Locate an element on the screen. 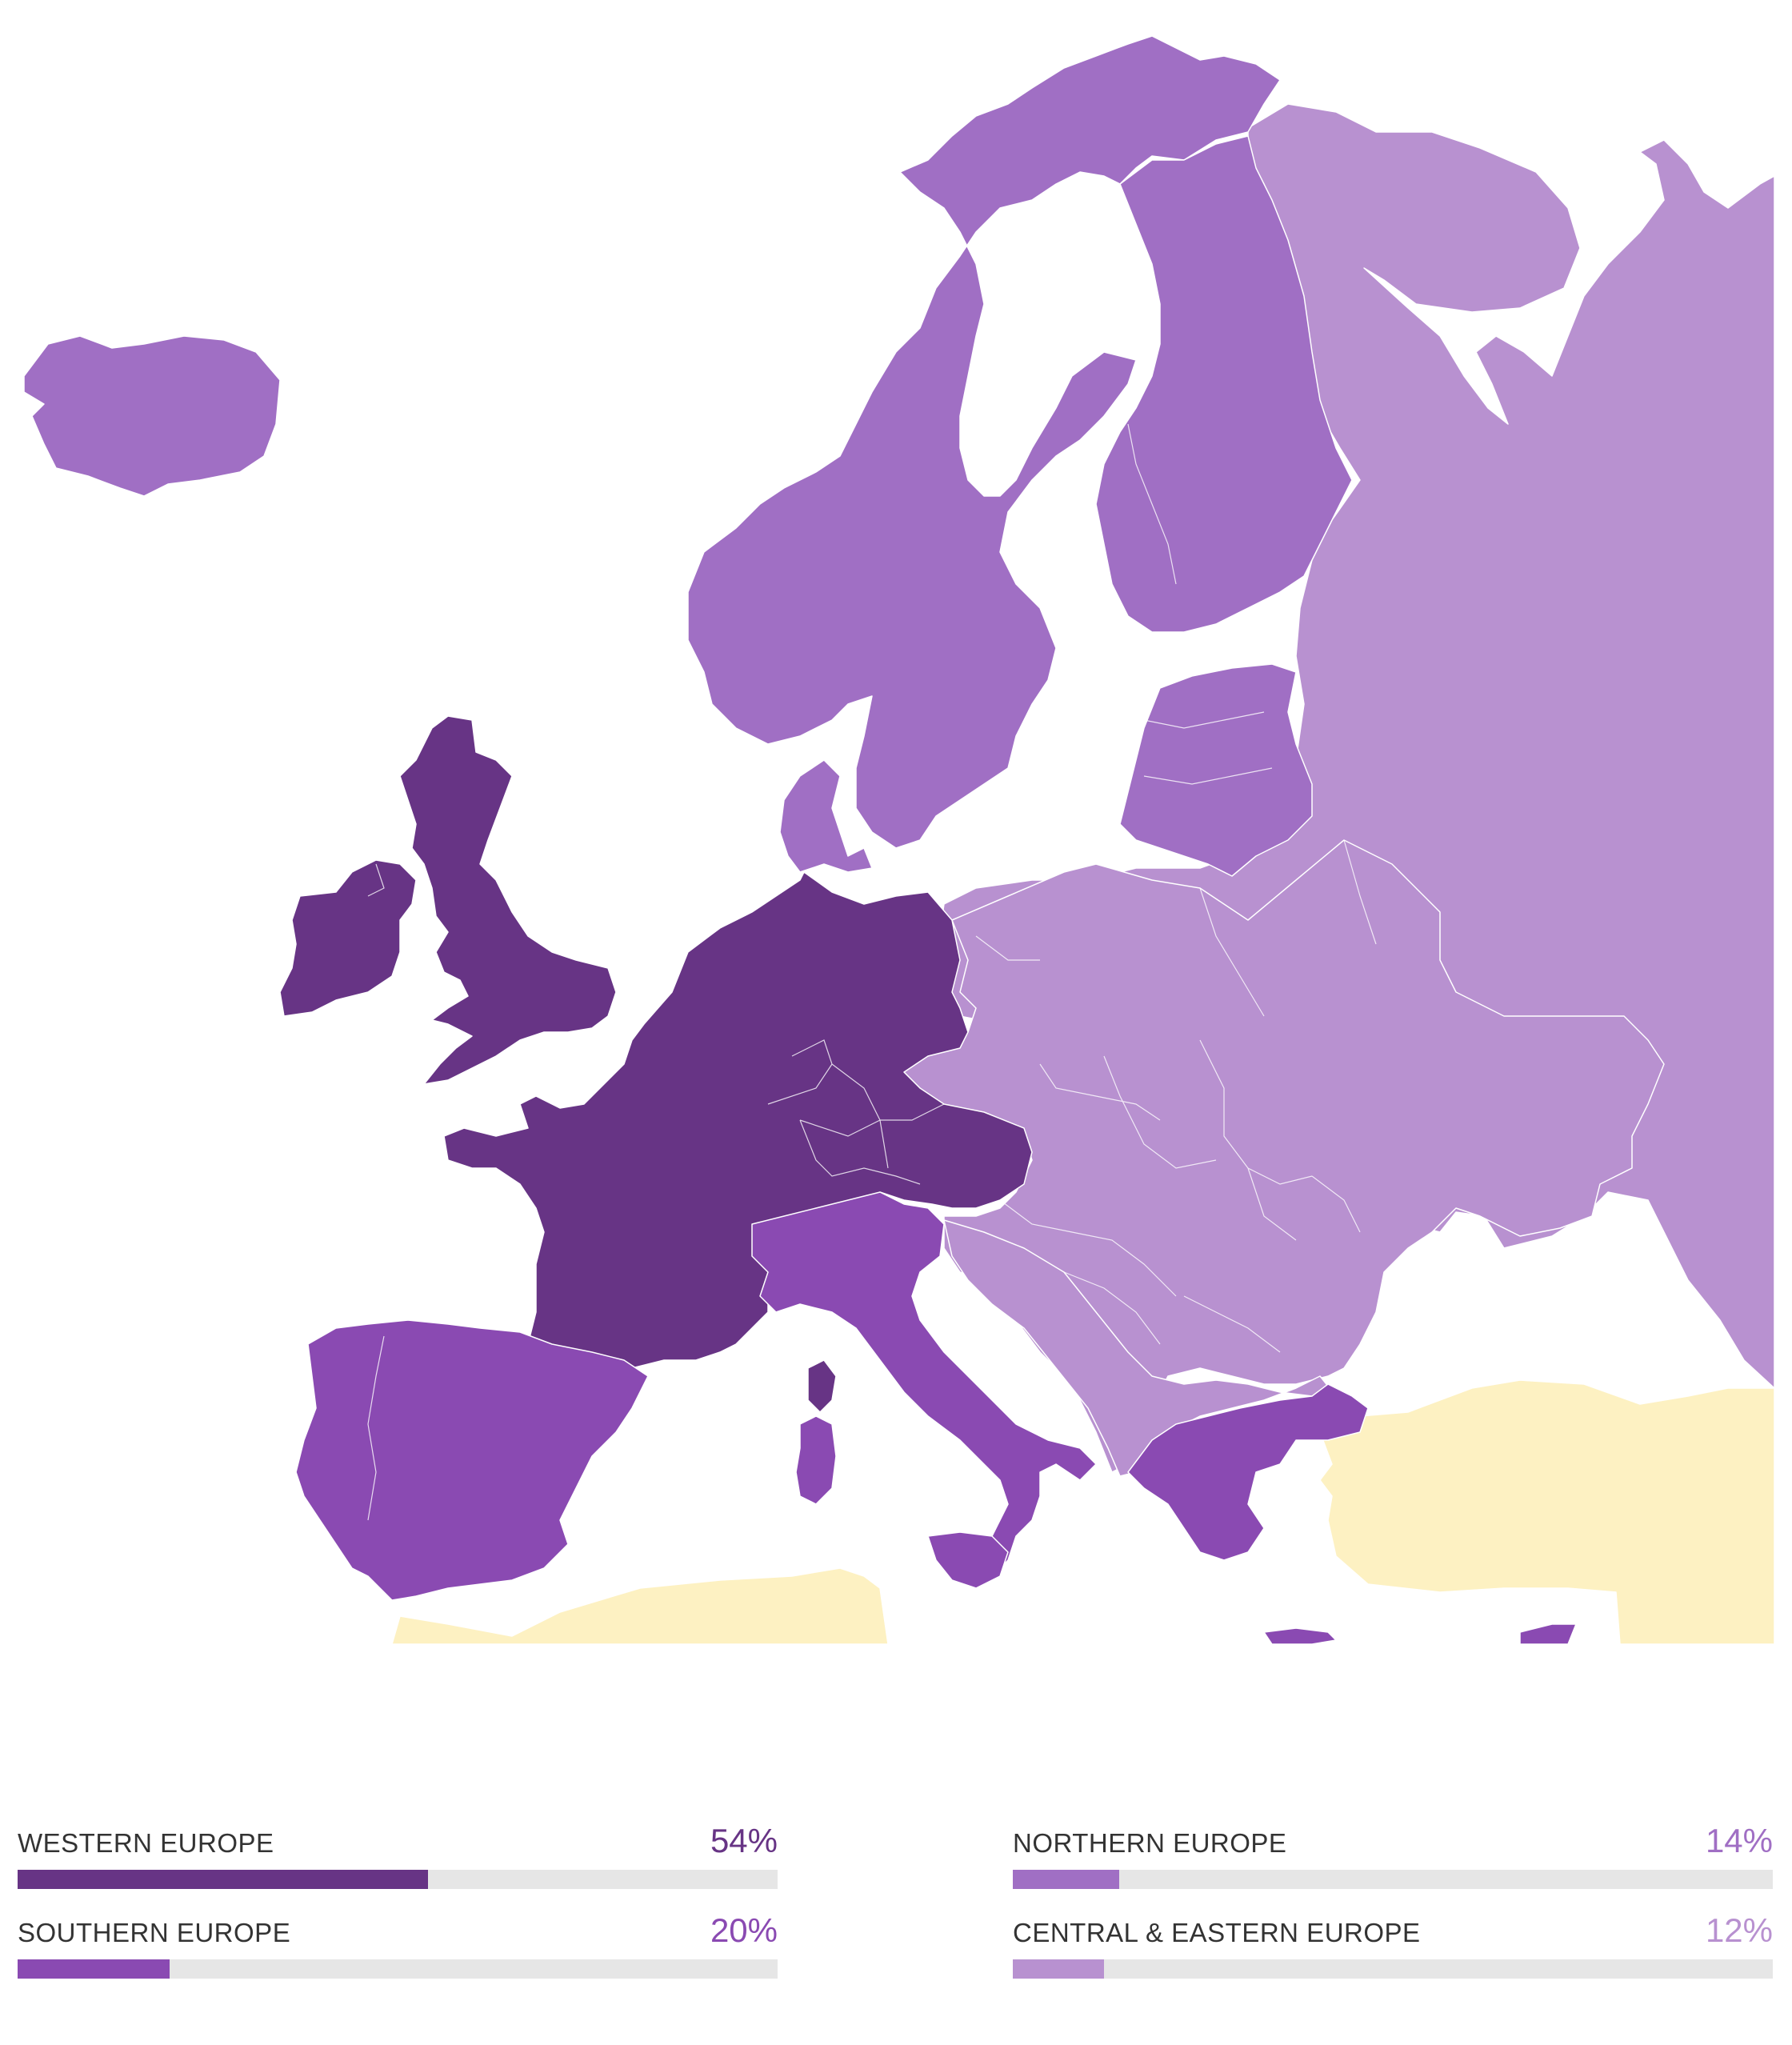 The width and height of the screenshot is (1792, 2045). legend-track-central-eastern-europe is located at coordinates (1393, 1969).